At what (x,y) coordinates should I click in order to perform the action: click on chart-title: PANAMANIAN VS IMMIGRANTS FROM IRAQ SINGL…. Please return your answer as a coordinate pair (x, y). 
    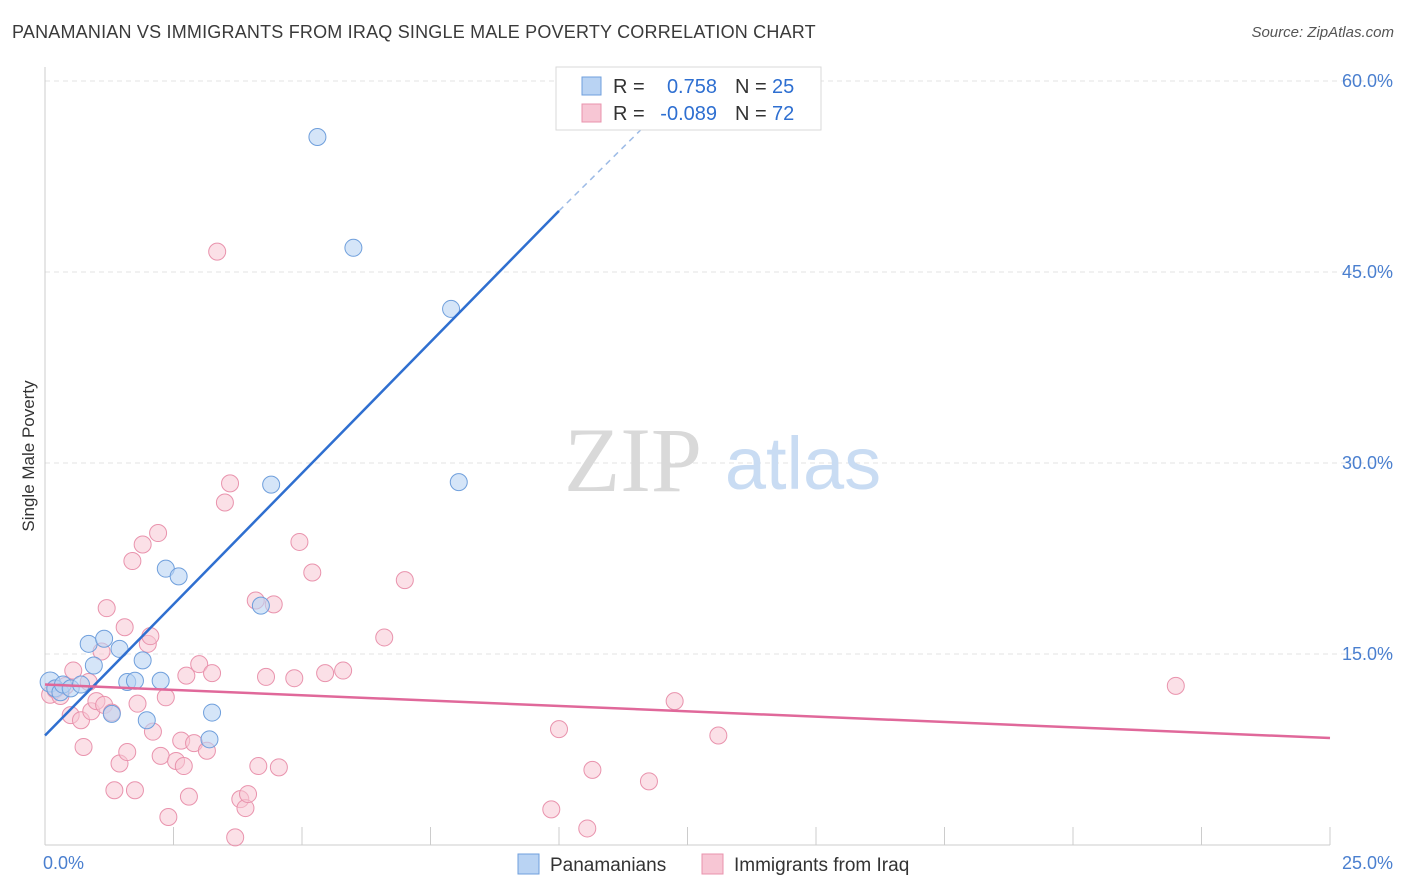
    Looking at the image, I should click on (414, 32).